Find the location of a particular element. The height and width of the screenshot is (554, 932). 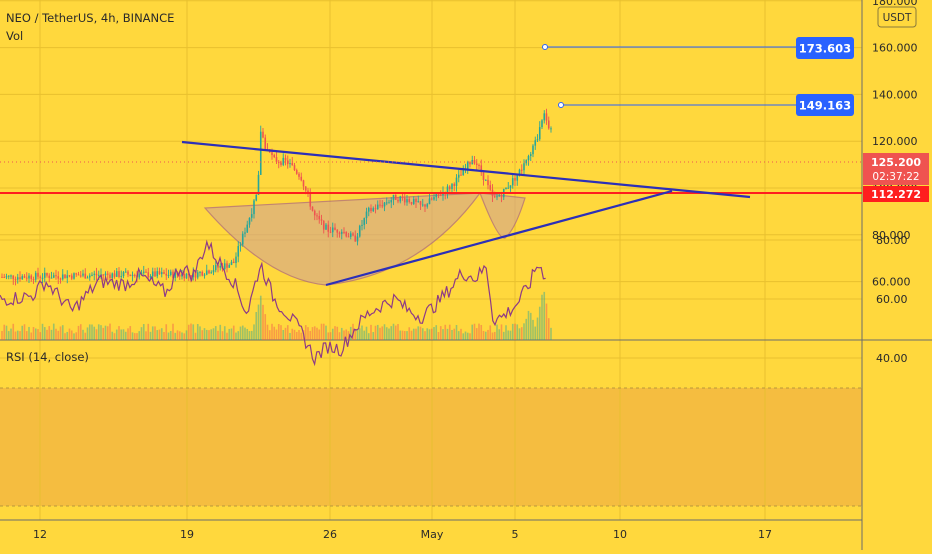

descending-trendline is located at coordinates (466, 169).